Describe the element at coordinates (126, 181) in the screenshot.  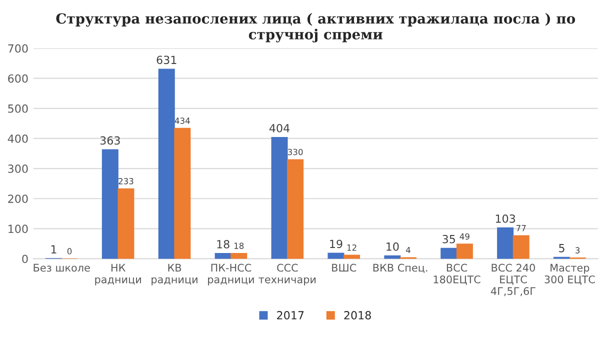
I see `data-label: 233` at that location.